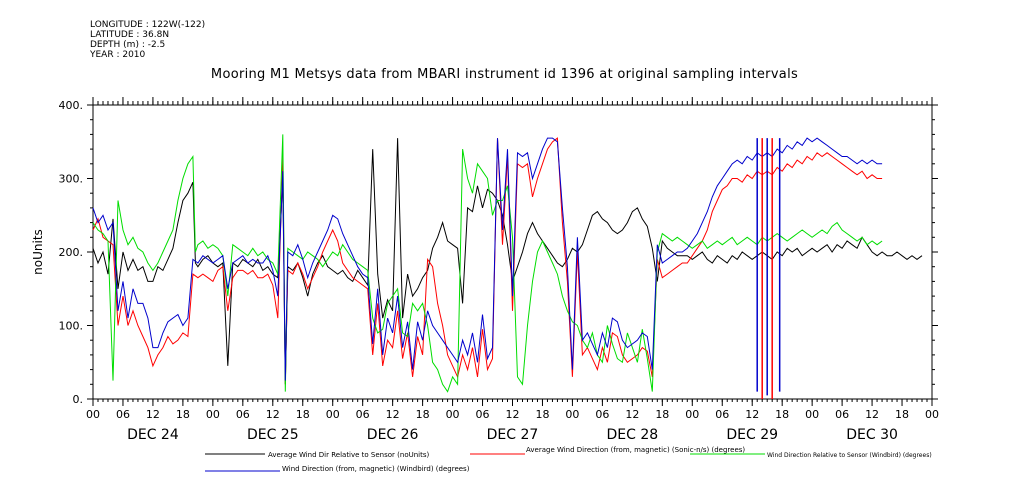  I want to click on day-label: DEC 28, so click(633, 435).